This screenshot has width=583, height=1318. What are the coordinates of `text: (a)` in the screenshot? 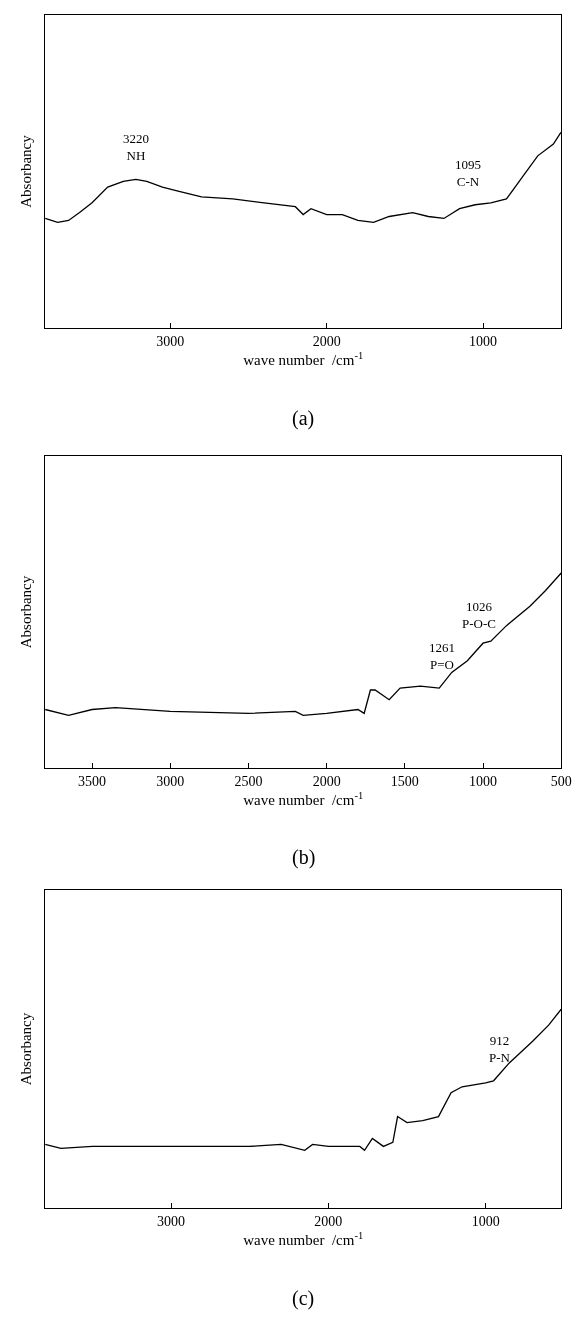 It's located at (303, 418).